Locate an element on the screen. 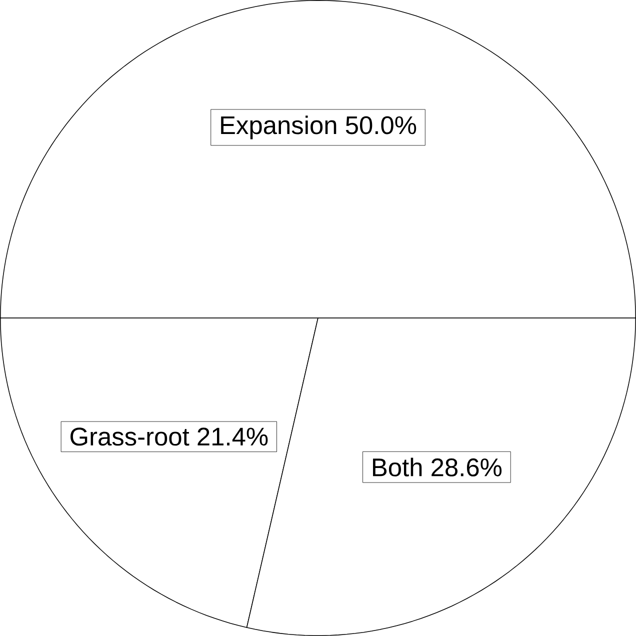  slice-label: Both is located at coordinates (397, 467).